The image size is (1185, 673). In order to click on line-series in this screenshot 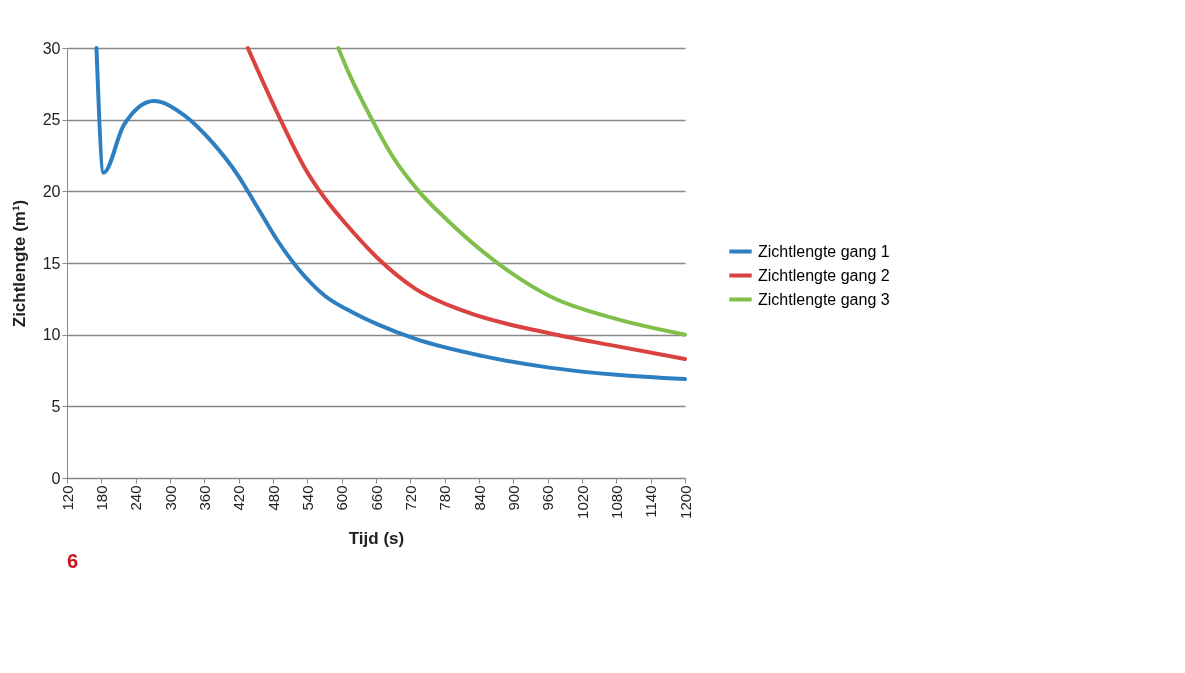, I will do `click(511, 191)`.